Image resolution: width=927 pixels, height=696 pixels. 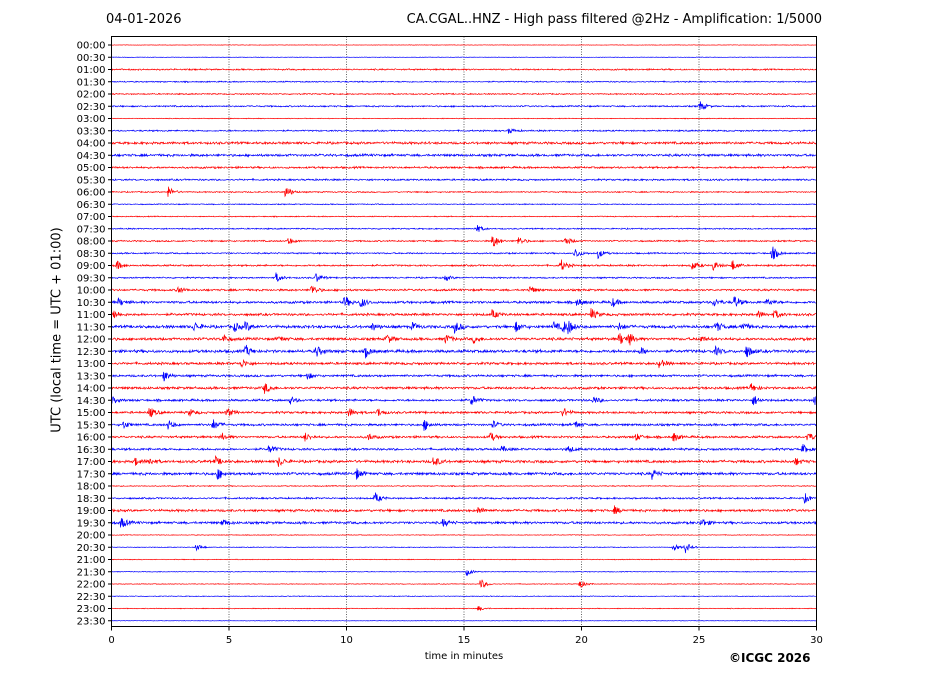 What do you see at coordinates (346, 640) in the screenshot?
I see `x-tick-label-10: 10` at bounding box center [346, 640].